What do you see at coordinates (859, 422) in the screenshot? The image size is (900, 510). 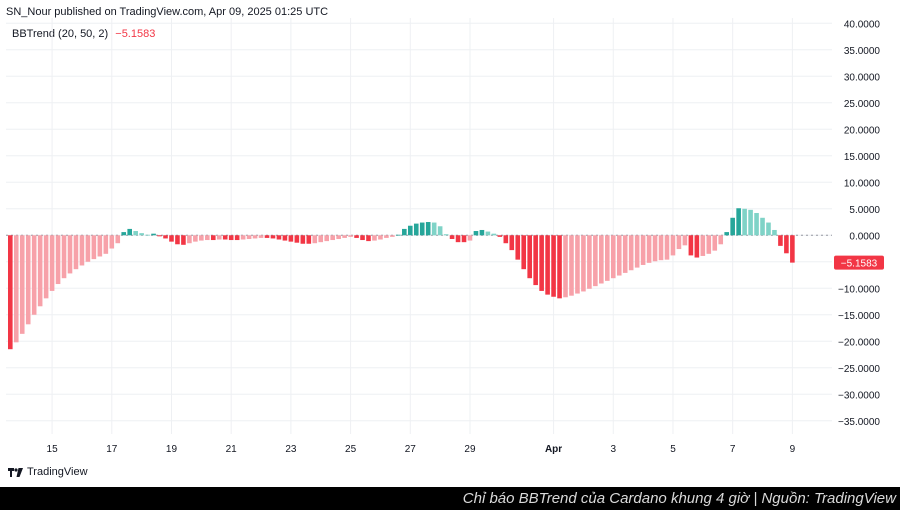 I see `y-tick-label: −35.0000` at bounding box center [859, 422].